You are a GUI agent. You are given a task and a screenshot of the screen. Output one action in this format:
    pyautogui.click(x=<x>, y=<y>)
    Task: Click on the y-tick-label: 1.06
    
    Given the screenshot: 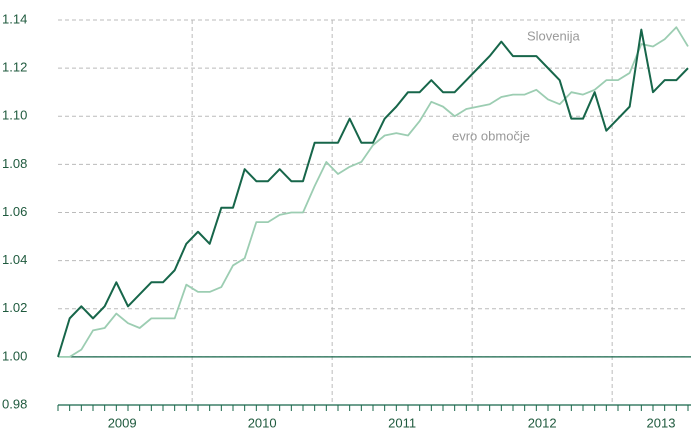 What is the action you would take?
    pyautogui.click(x=14, y=211)
    